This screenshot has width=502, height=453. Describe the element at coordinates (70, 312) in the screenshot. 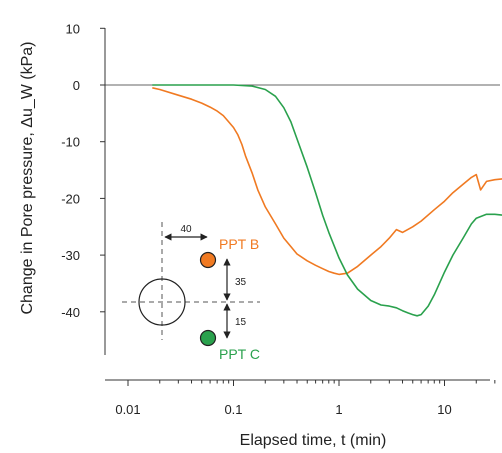

I see `y-tick-label: -40` at that location.